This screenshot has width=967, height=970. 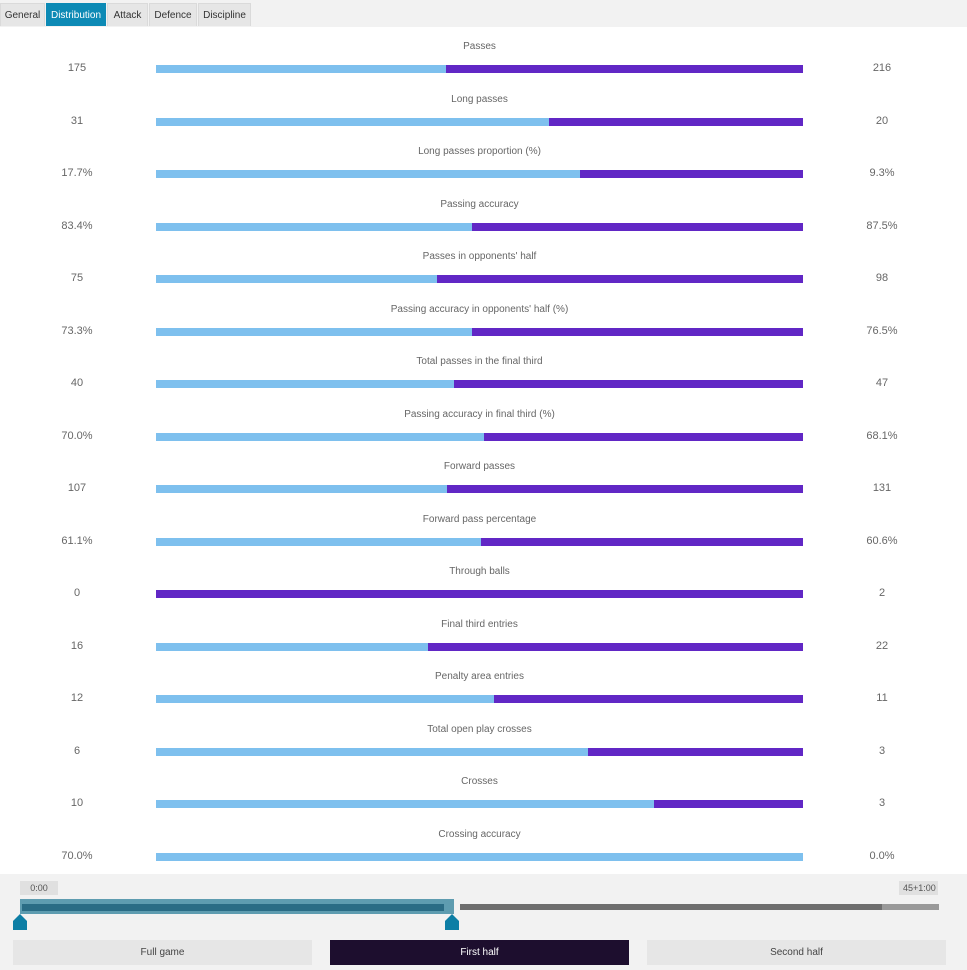 What do you see at coordinates (882, 593) in the screenshot?
I see `away-value: 2` at bounding box center [882, 593].